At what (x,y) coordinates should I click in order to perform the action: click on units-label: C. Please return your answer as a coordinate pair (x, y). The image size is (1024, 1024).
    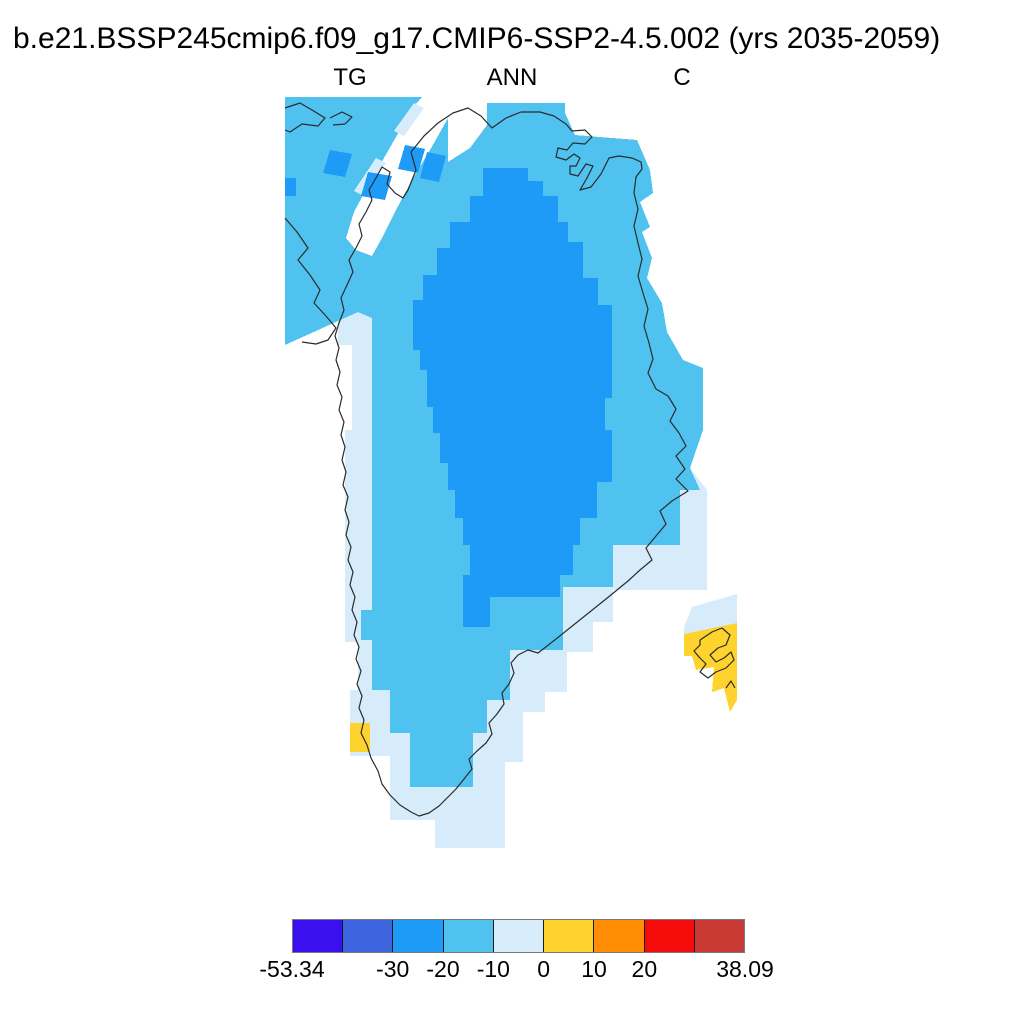
    Looking at the image, I should click on (682, 77).